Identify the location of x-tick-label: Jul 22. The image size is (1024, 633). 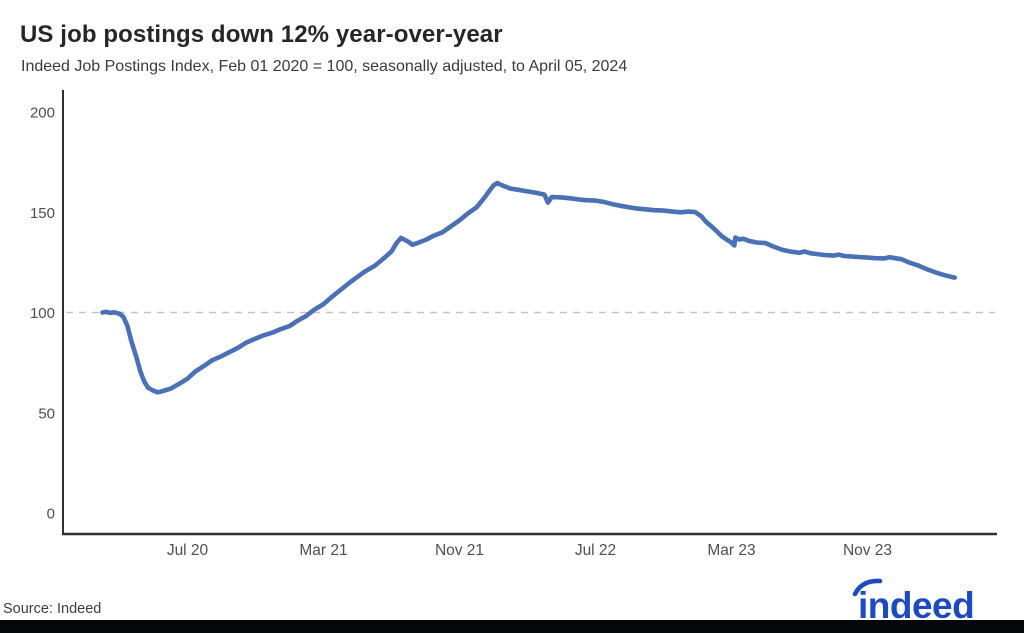
(595, 550).